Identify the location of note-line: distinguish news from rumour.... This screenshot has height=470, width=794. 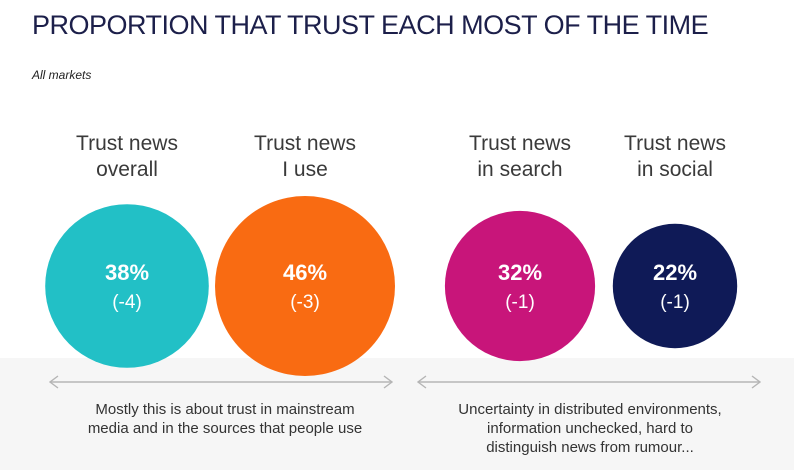
(590, 447).